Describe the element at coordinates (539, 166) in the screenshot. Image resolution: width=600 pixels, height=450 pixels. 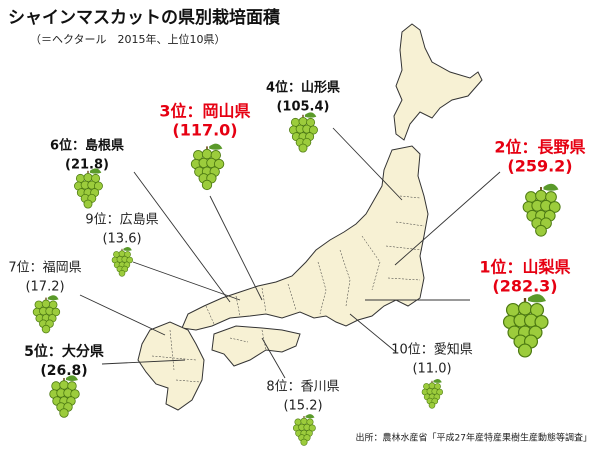
I see `area-value: (259.2)` at that location.